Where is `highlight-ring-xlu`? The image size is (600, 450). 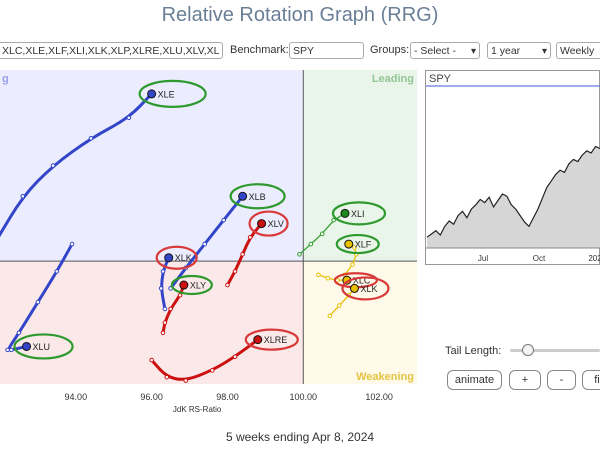 highlight-ring-xlu is located at coordinates (43, 346).